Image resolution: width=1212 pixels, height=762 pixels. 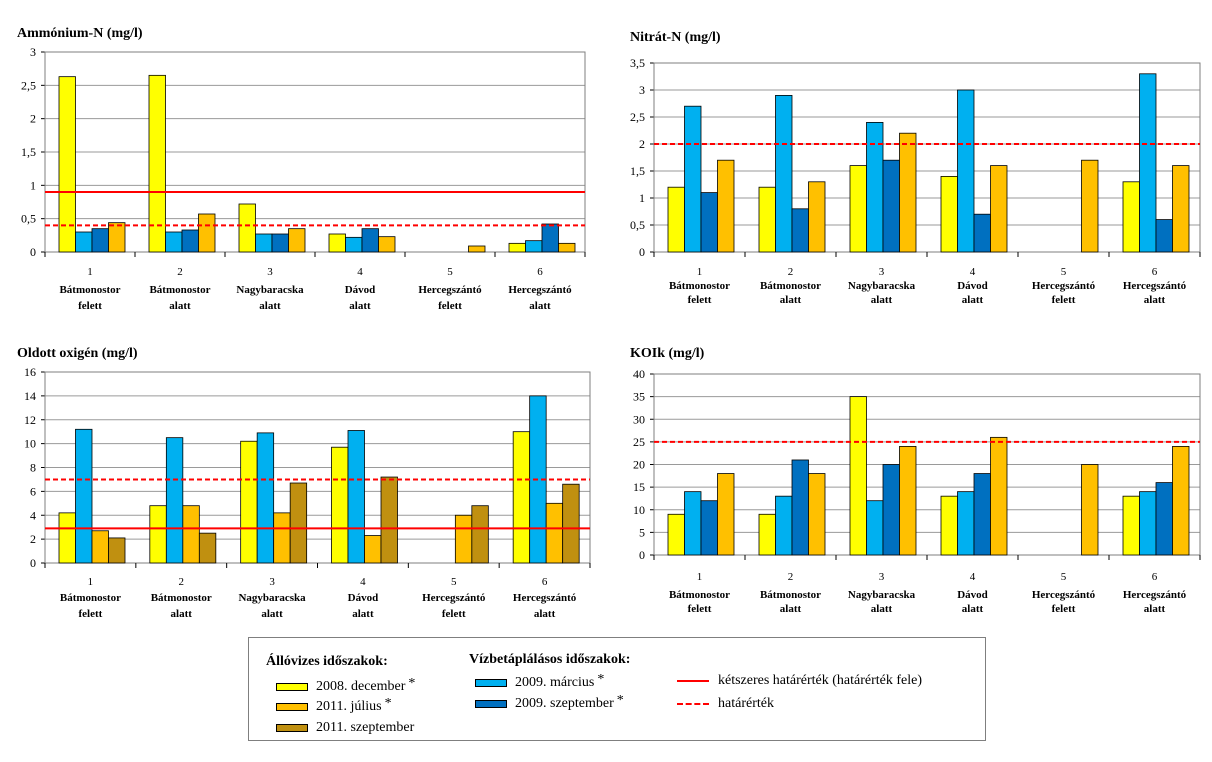 What do you see at coordinates (117, 550) in the screenshot?
I see `oxigen-bar-sep2011-cat1` at bounding box center [117, 550].